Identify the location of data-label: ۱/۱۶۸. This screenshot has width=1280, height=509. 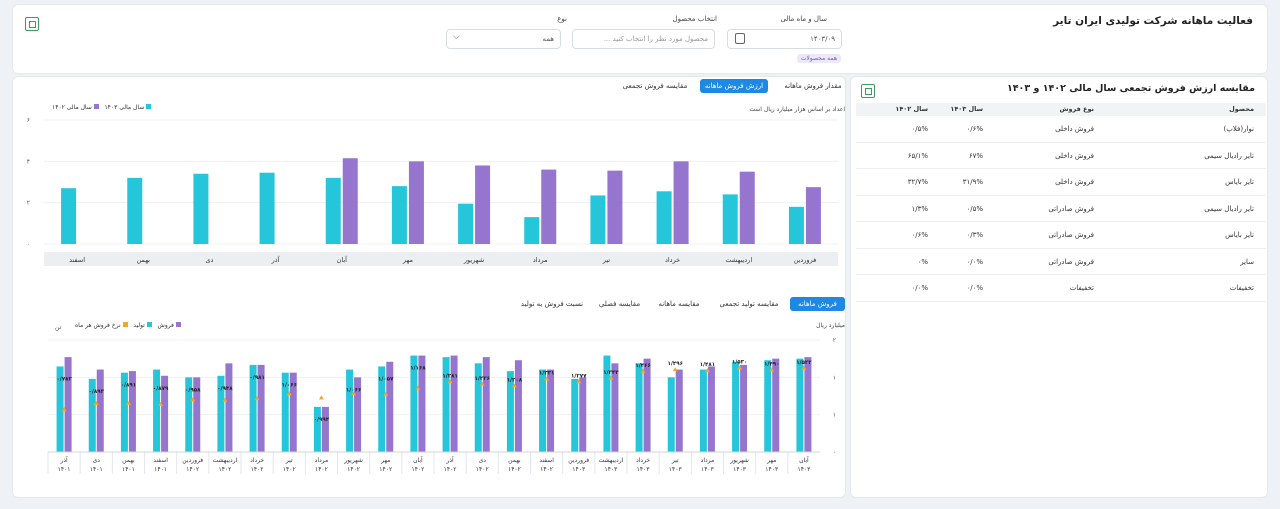
(418, 369).